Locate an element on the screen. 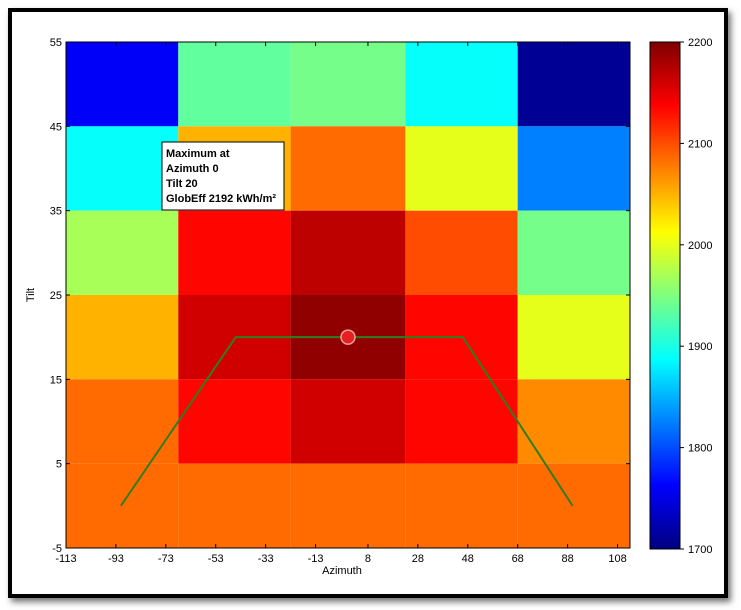 This screenshot has width=741, height=610. y-tick-label: 45 is located at coordinates (56, 127).